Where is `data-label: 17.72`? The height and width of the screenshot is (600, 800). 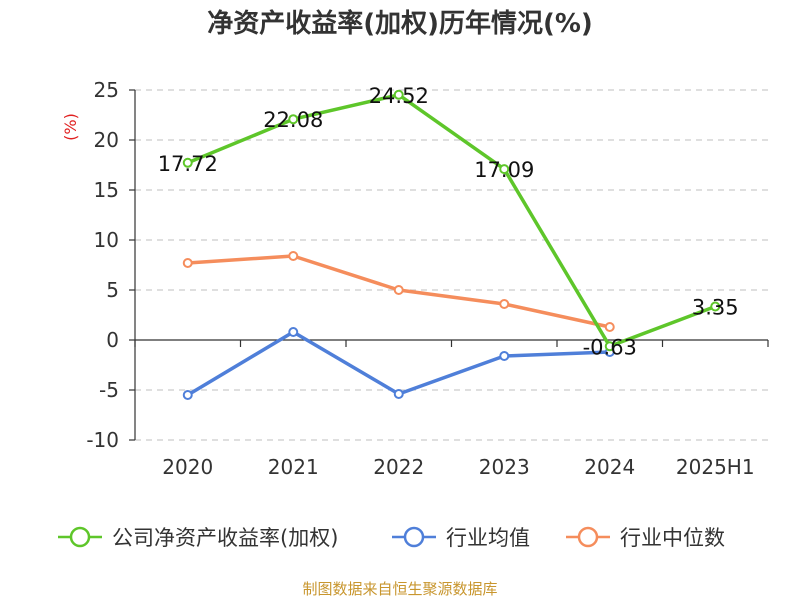
data-label: 17.72 is located at coordinates (188, 164).